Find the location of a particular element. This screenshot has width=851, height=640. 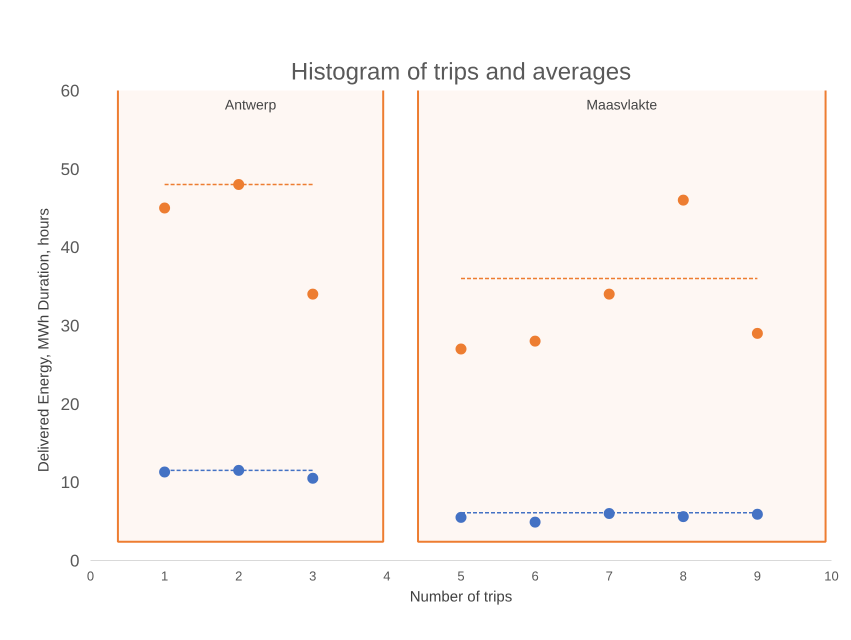

band-label: Maasvlakte is located at coordinates (622, 104).